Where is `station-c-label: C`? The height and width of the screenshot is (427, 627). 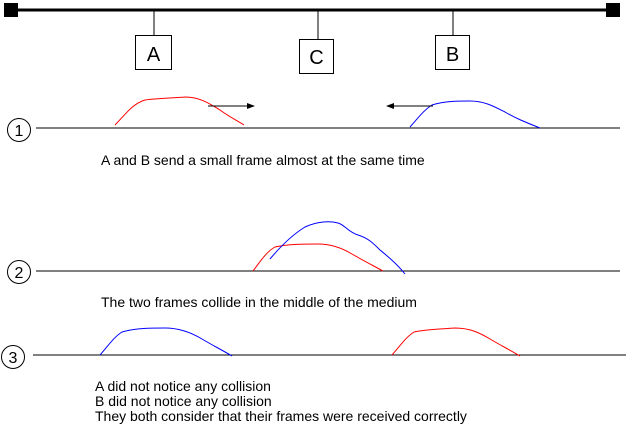
station-c-label: C is located at coordinates (316, 58).